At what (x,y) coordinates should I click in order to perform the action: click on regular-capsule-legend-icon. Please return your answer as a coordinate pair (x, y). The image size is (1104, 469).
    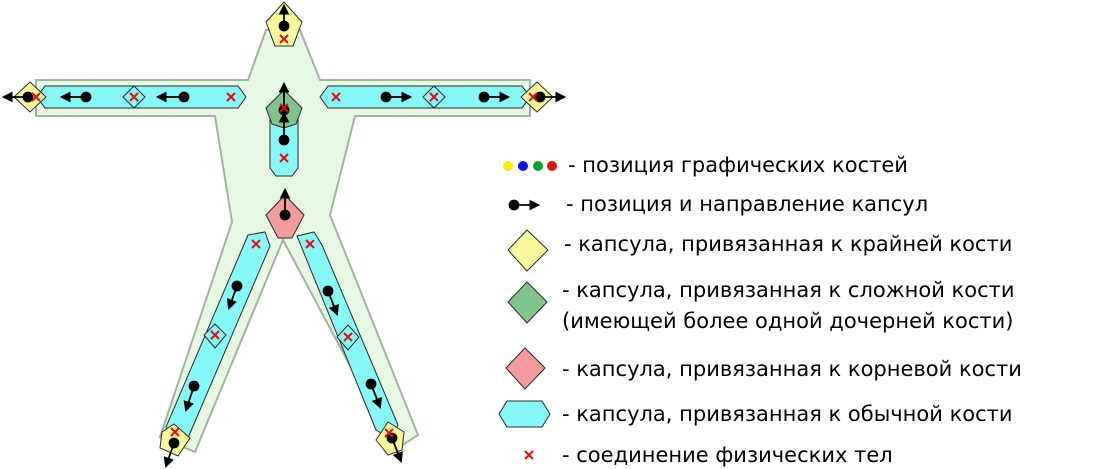
    Looking at the image, I should click on (524, 414).